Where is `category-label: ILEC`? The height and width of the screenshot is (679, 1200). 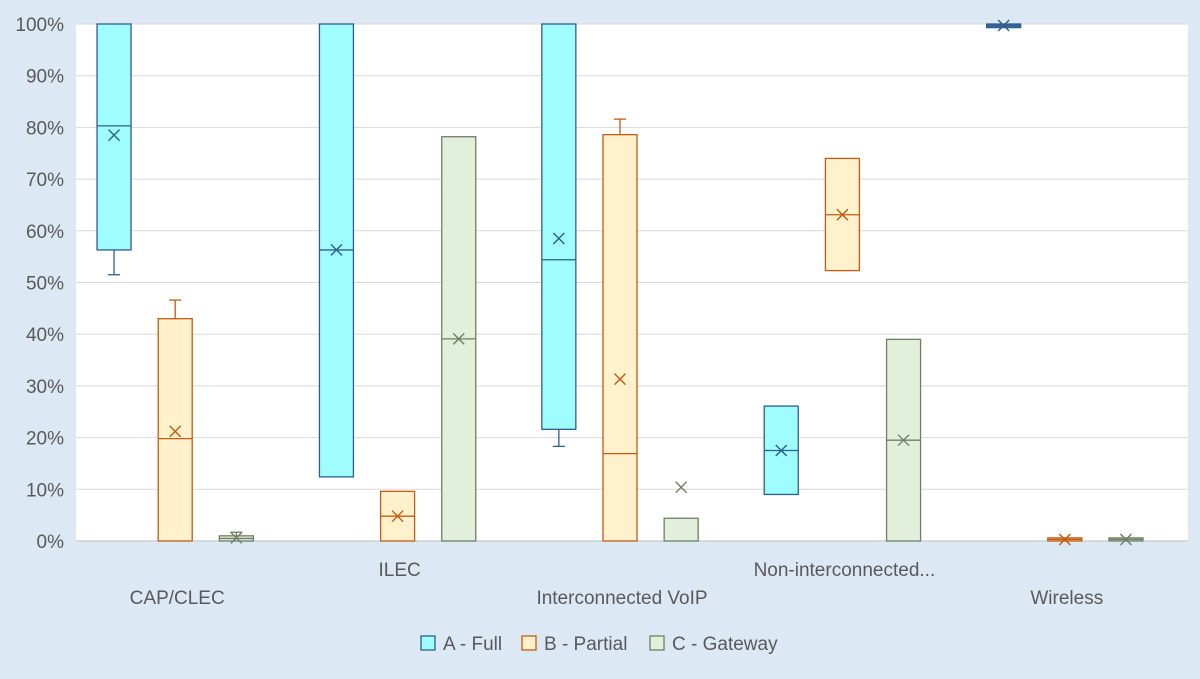 category-label: ILEC is located at coordinates (399, 570).